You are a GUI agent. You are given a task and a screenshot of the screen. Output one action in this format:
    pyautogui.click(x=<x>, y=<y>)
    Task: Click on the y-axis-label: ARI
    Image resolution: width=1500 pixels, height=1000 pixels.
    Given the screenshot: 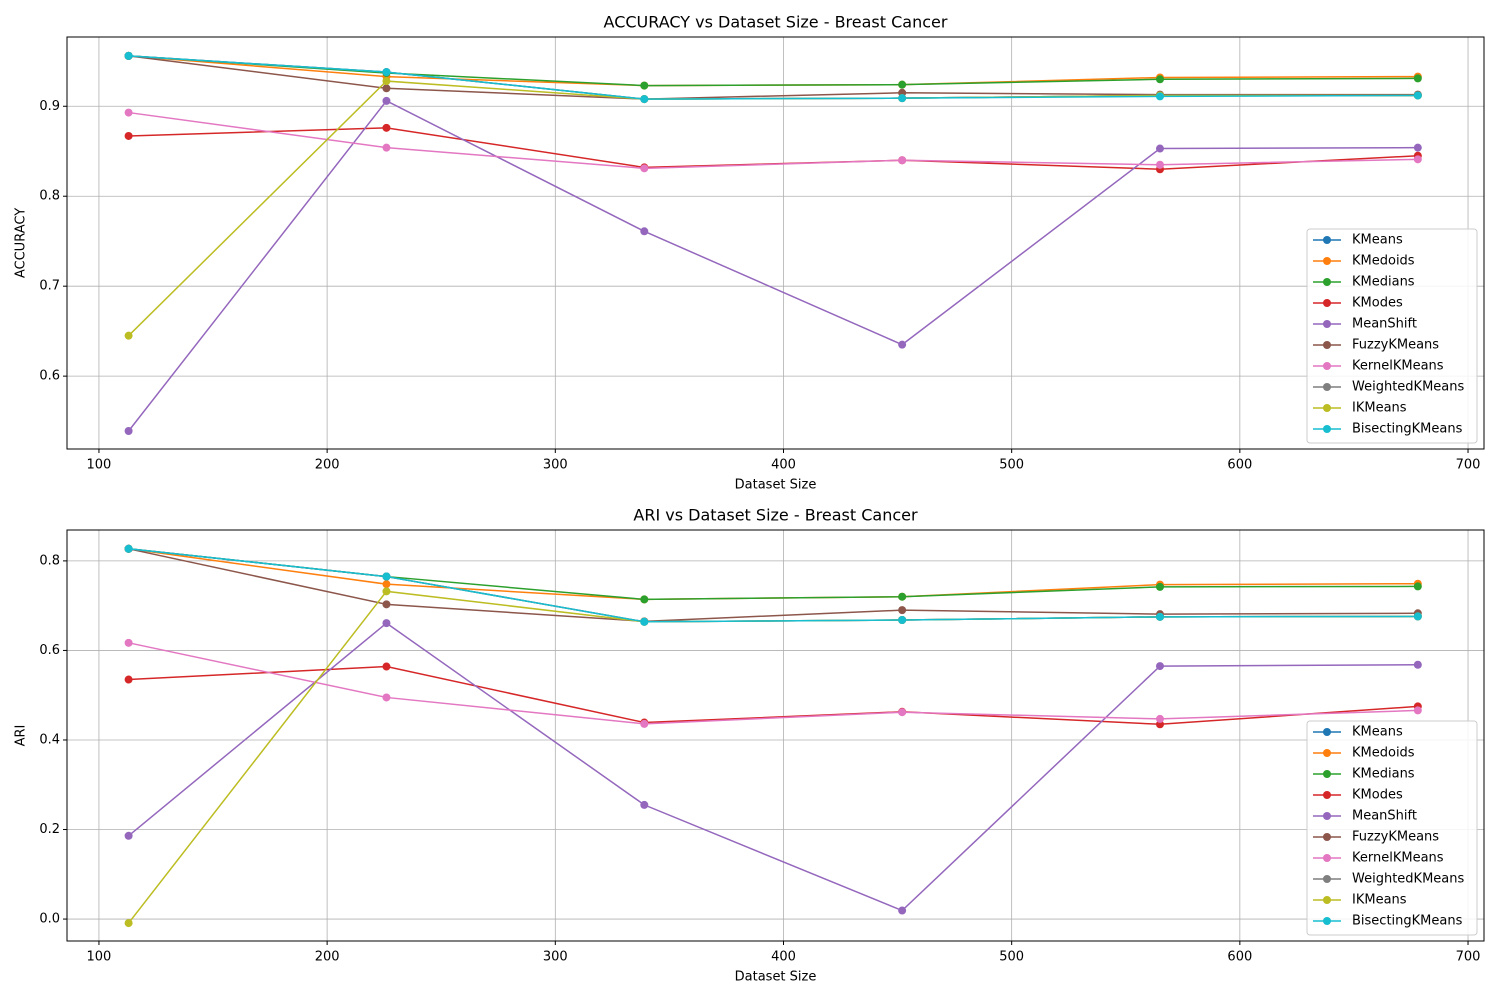 What is the action you would take?
    pyautogui.click(x=21, y=736)
    